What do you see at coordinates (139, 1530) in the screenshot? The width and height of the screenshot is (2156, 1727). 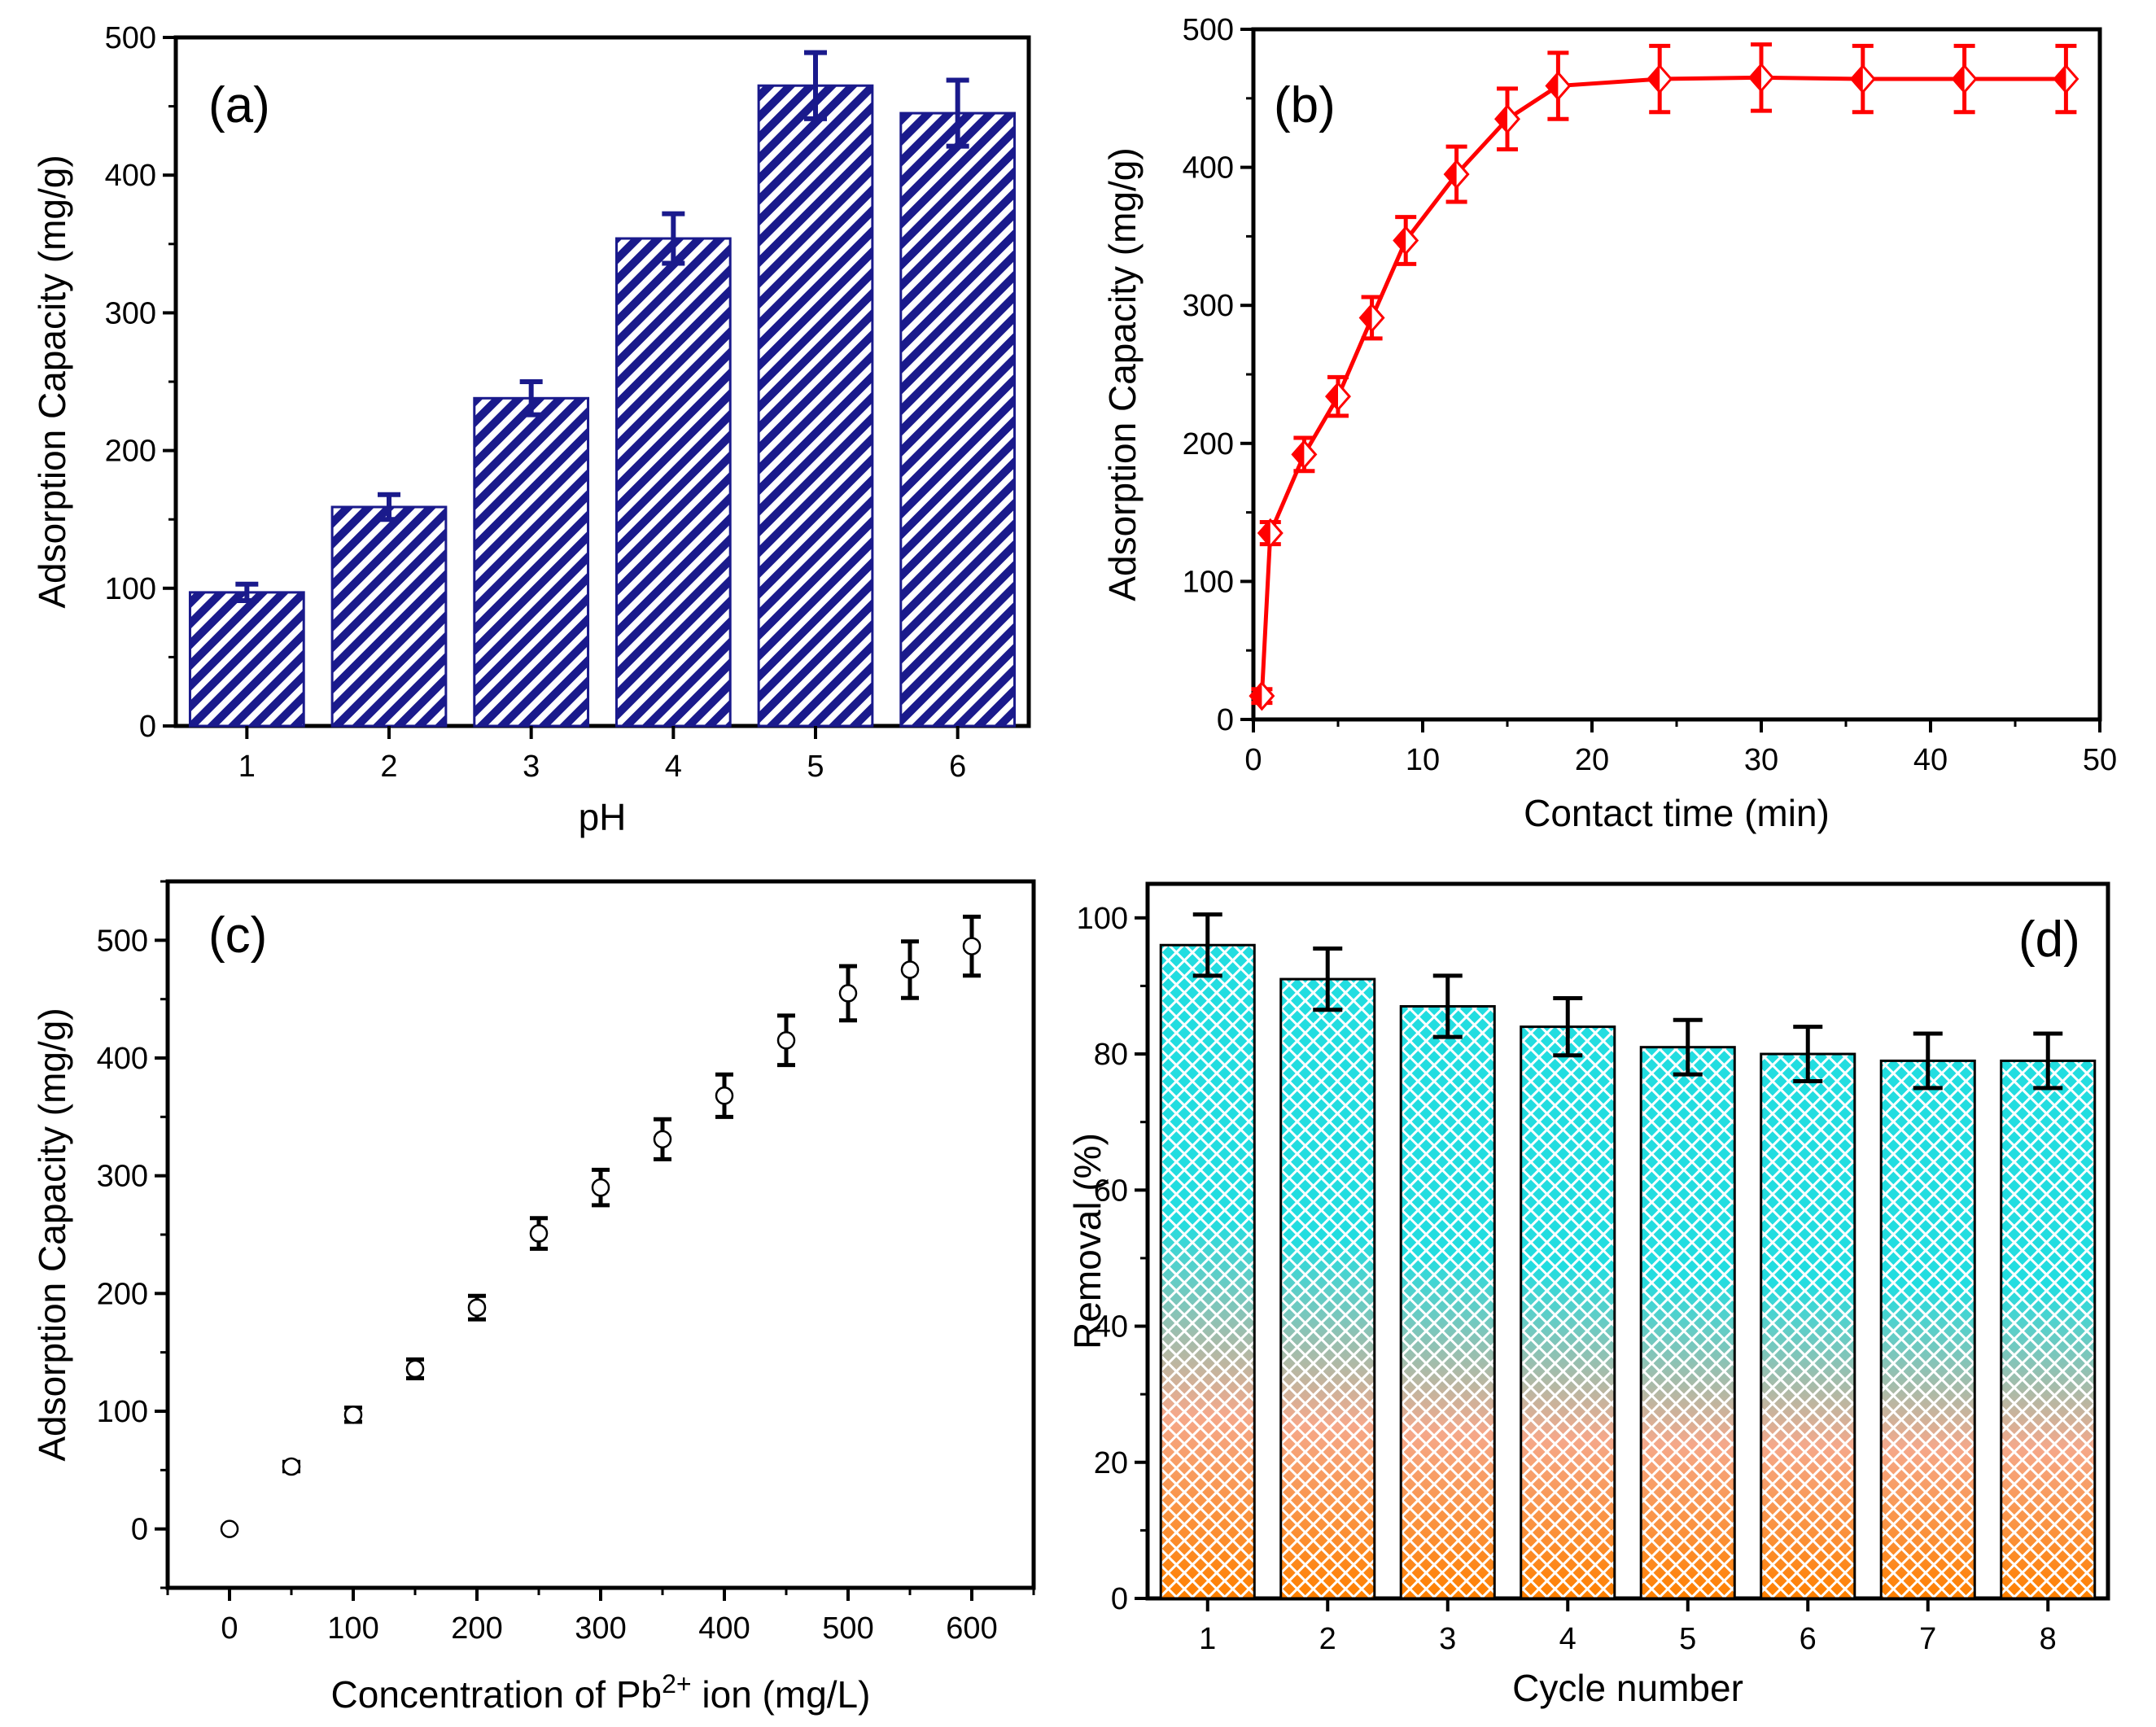 I see `y-tick-label-c-0: 0` at bounding box center [139, 1530].